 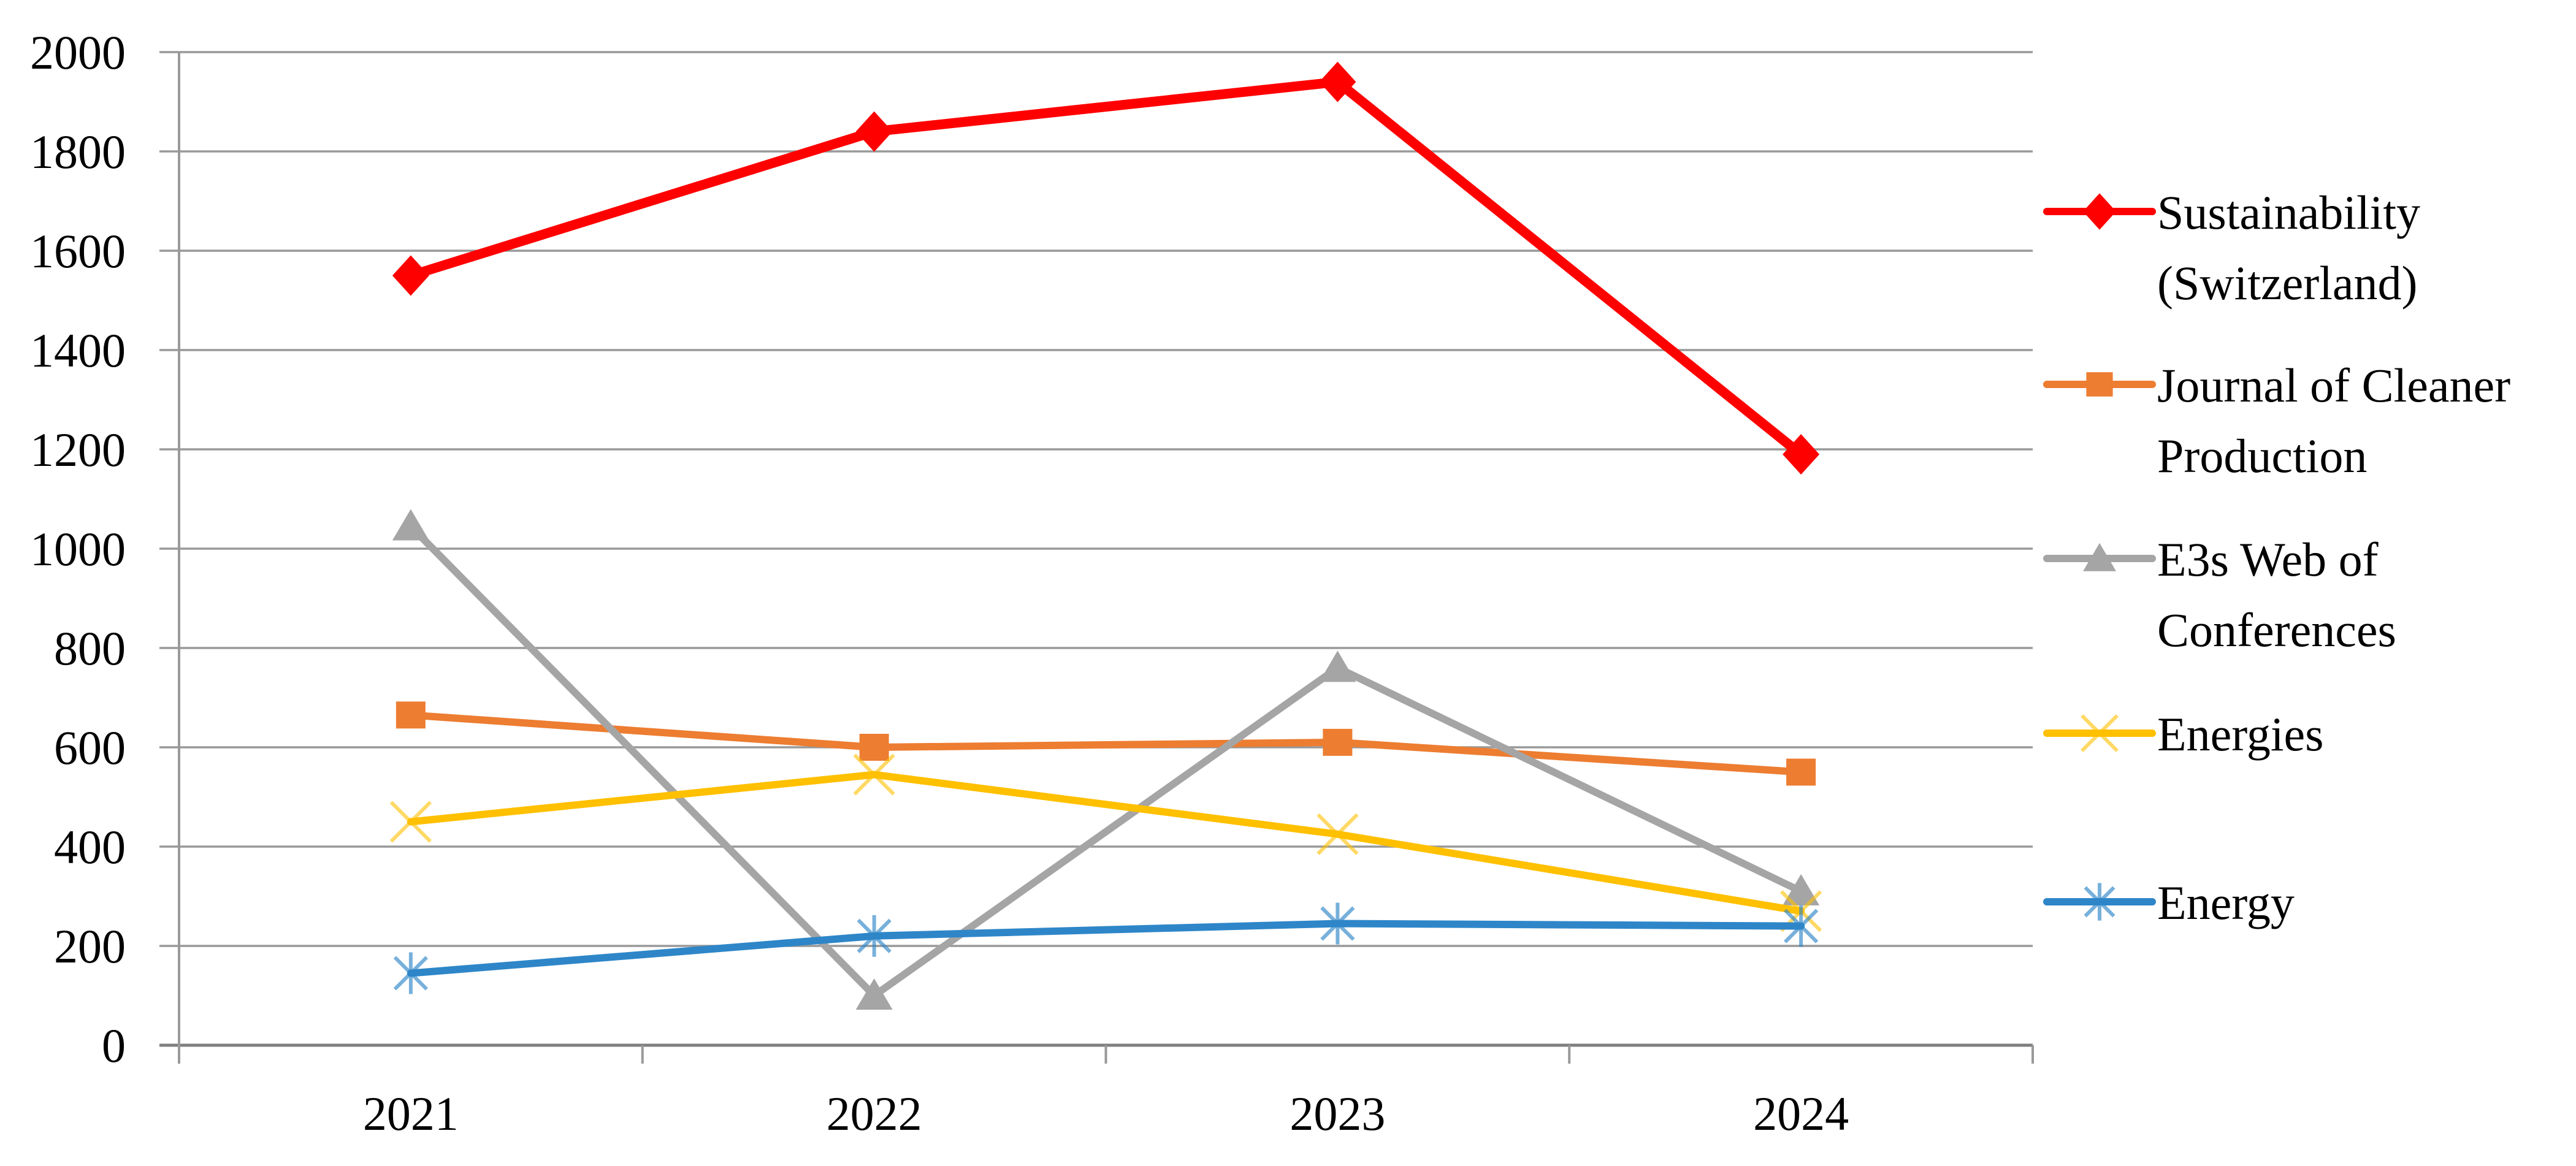 I want to click on marker-asterisk-legend-energy, so click(x=2099, y=902).